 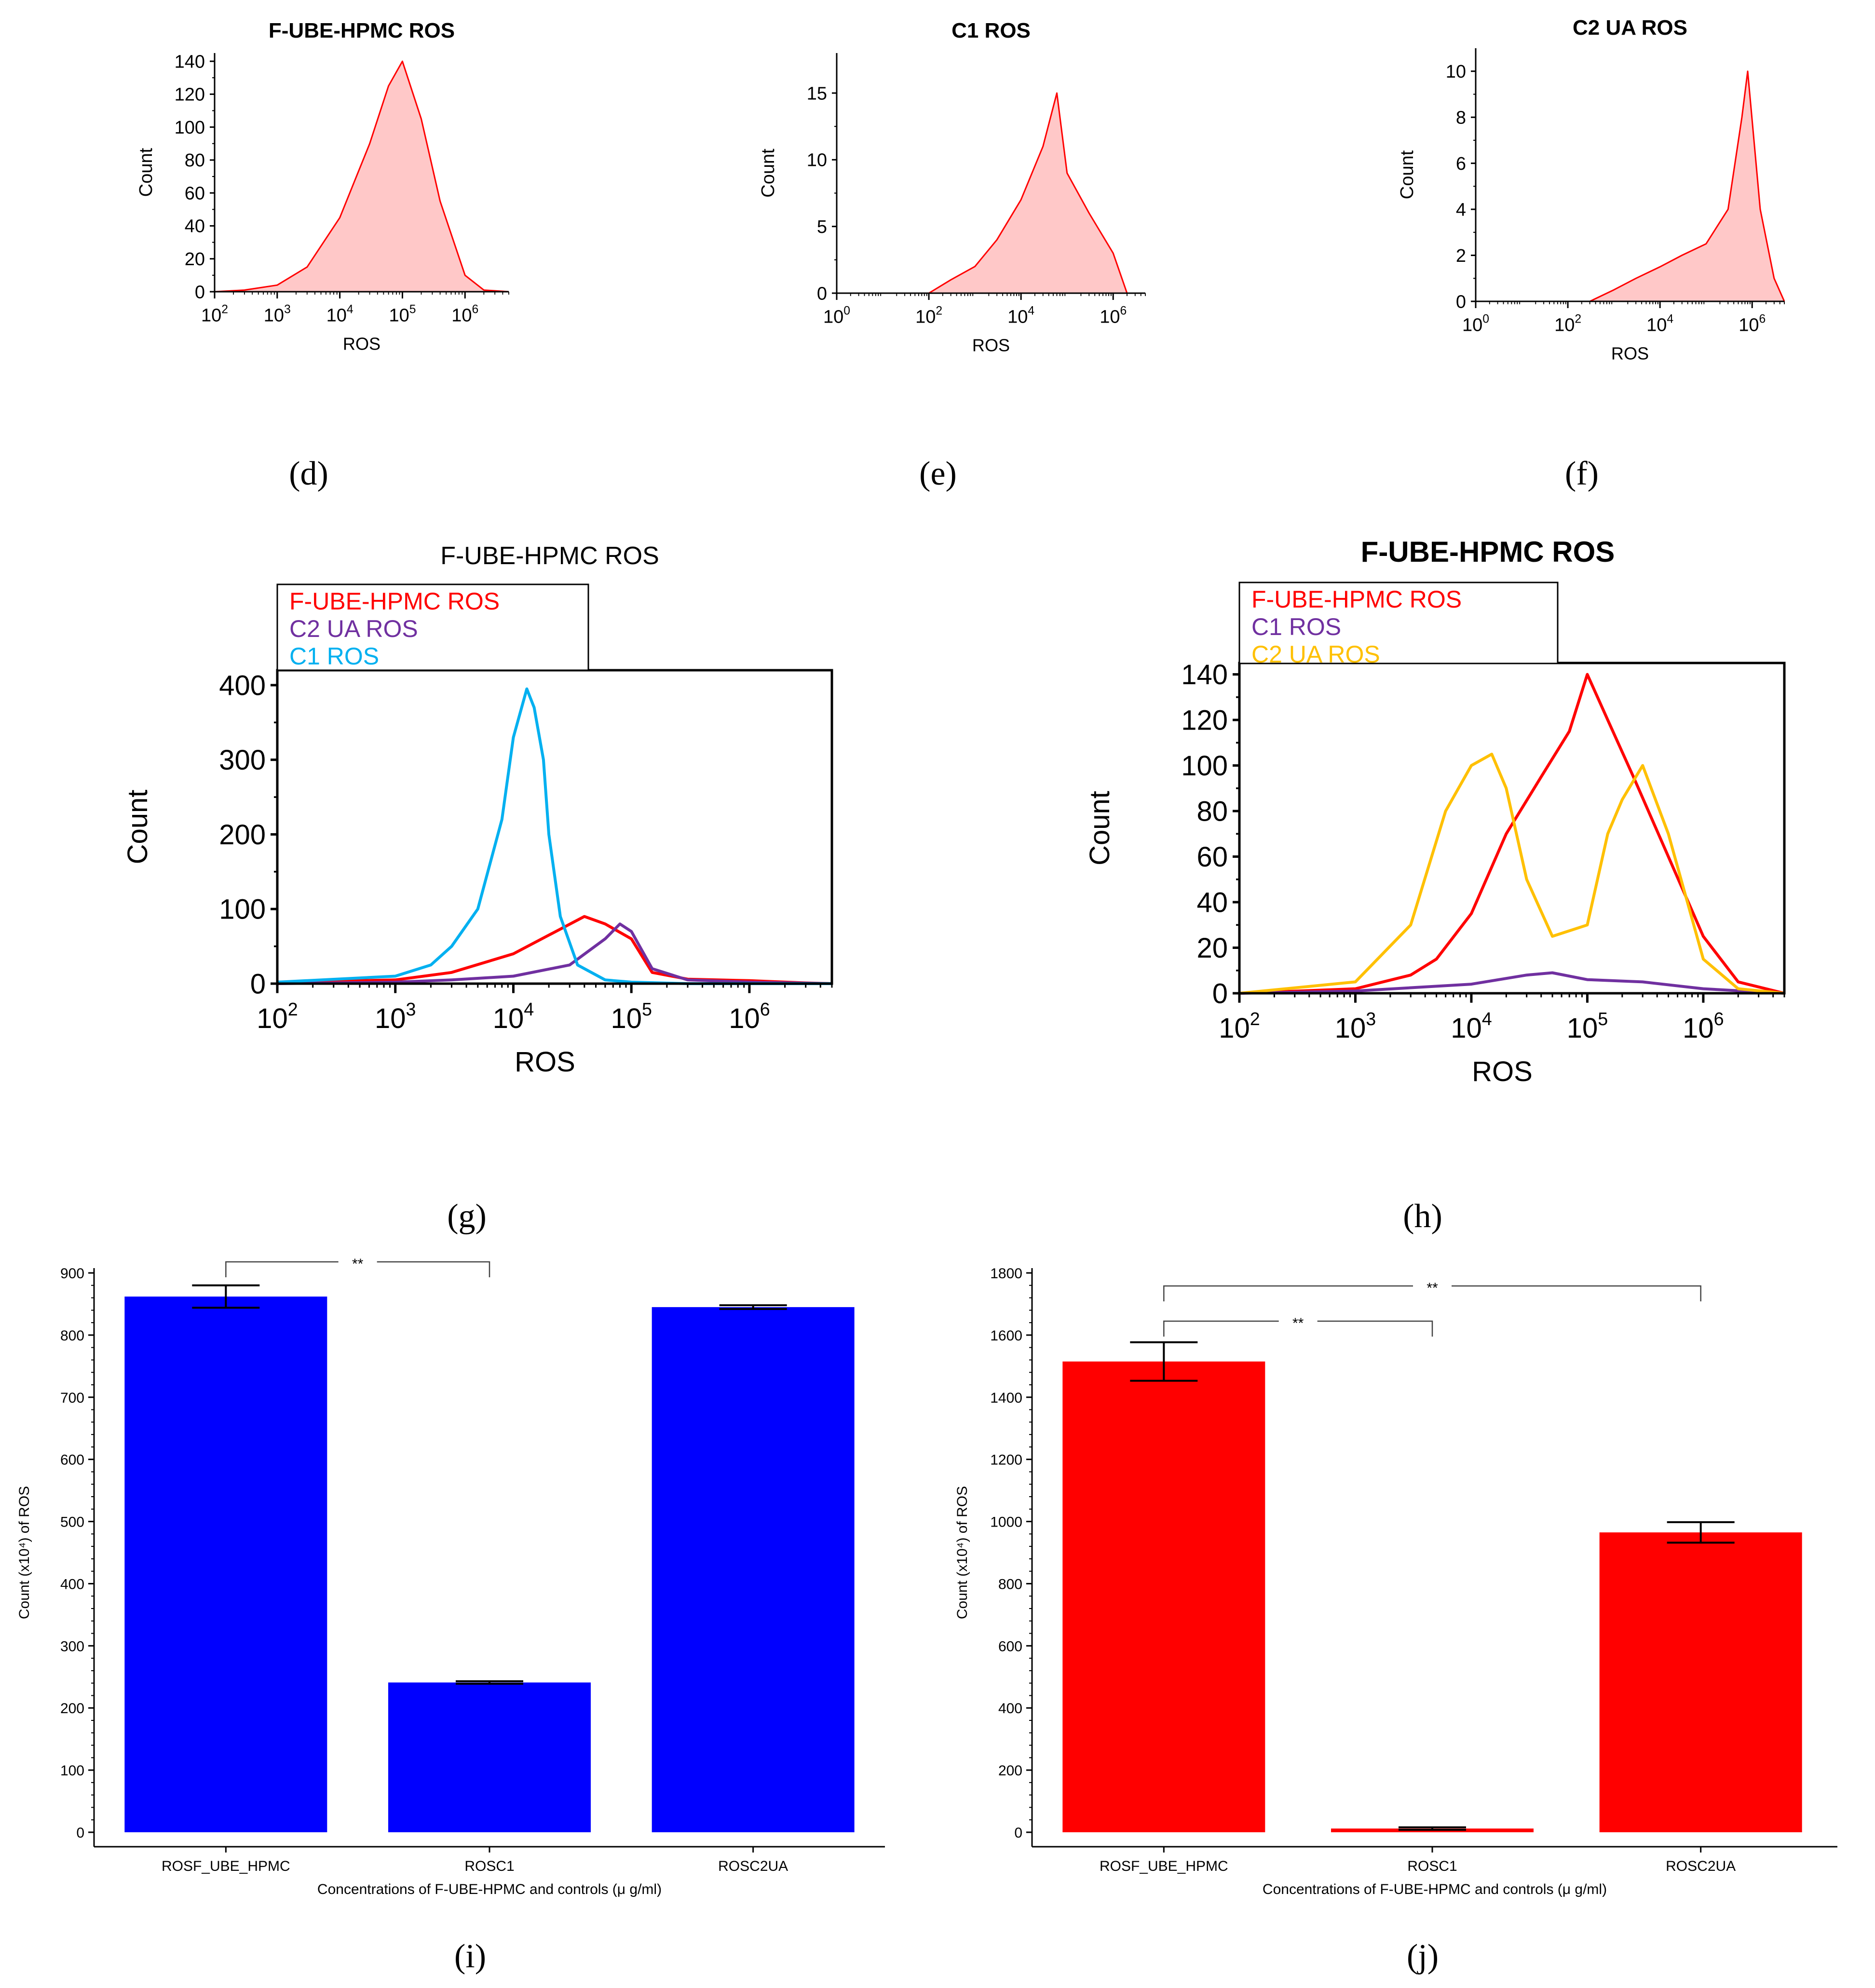 What do you see at coordinates (1461, 210) in the screenshot?
I see `y-tick-label: 4` at bounding box center [1461, 210].